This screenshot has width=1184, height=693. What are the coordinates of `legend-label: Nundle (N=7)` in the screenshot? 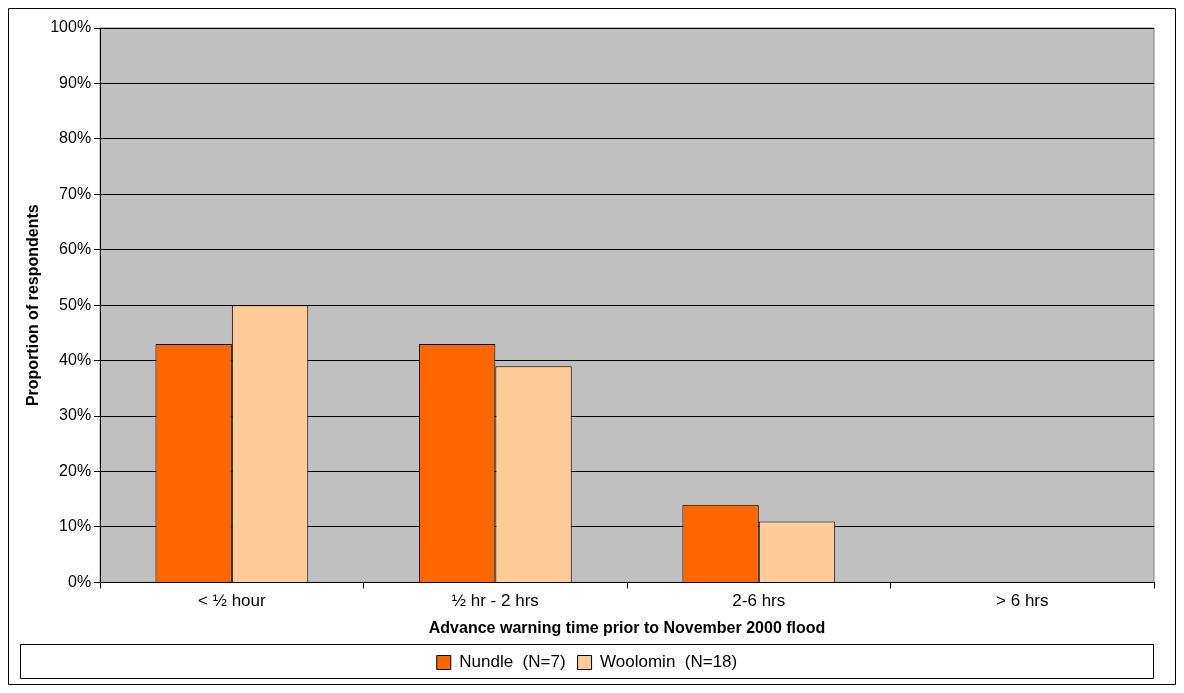 It's located at (512, 662).